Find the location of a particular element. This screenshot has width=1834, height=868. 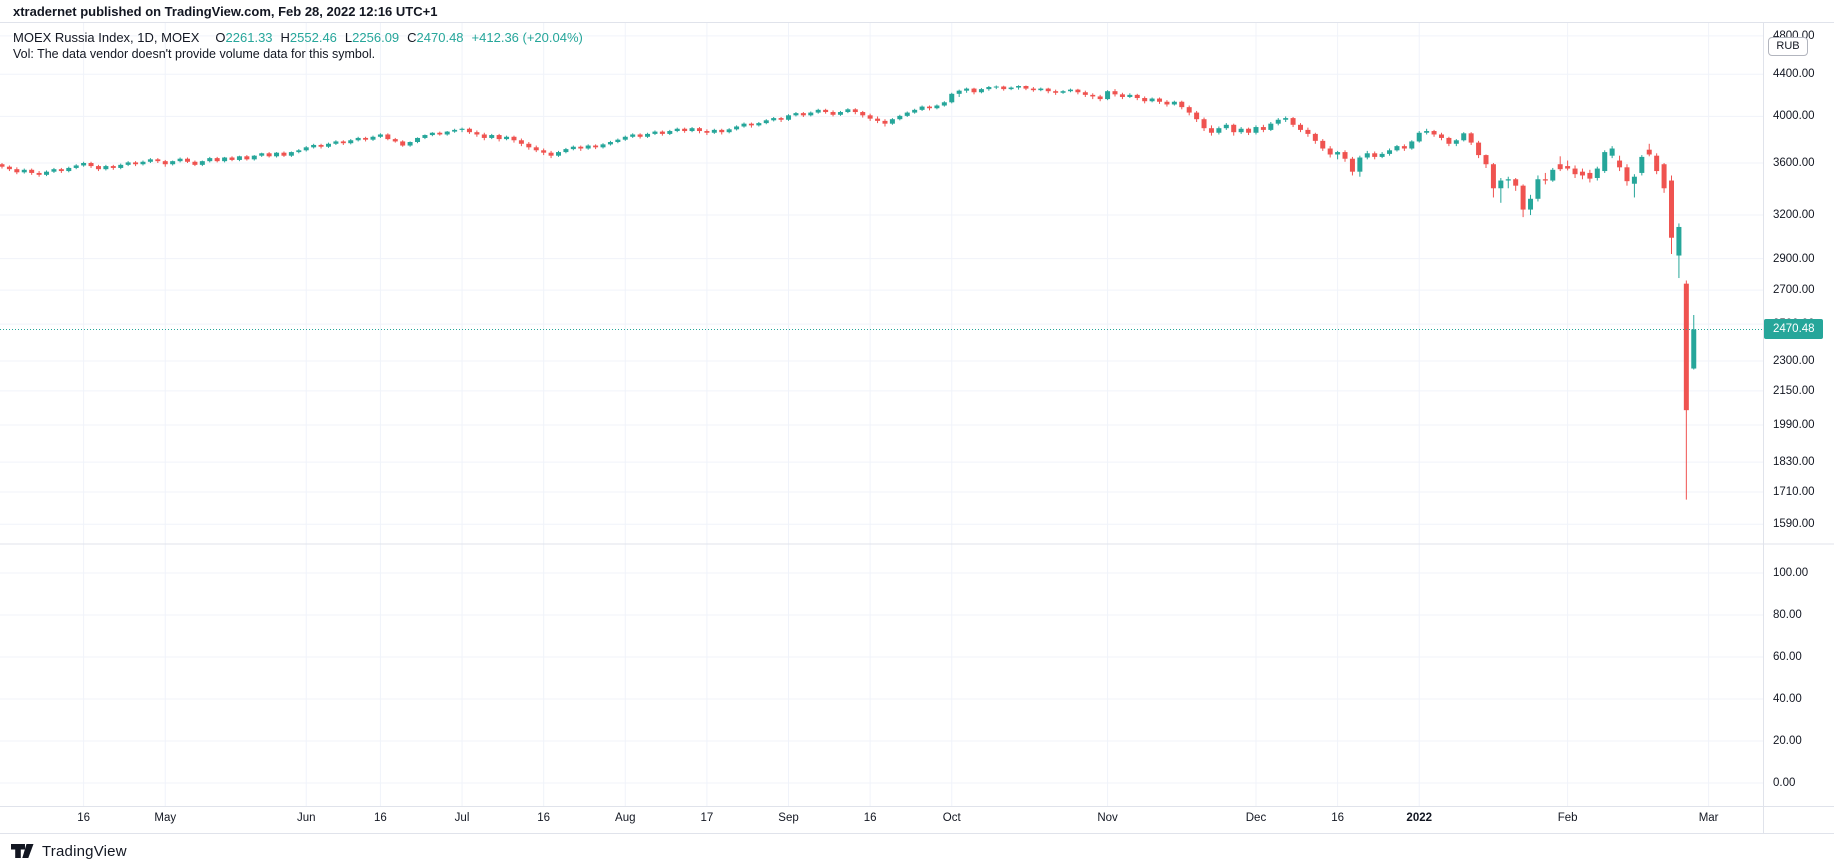

tradingview-logo-icon is located at coordinates (23, 851).